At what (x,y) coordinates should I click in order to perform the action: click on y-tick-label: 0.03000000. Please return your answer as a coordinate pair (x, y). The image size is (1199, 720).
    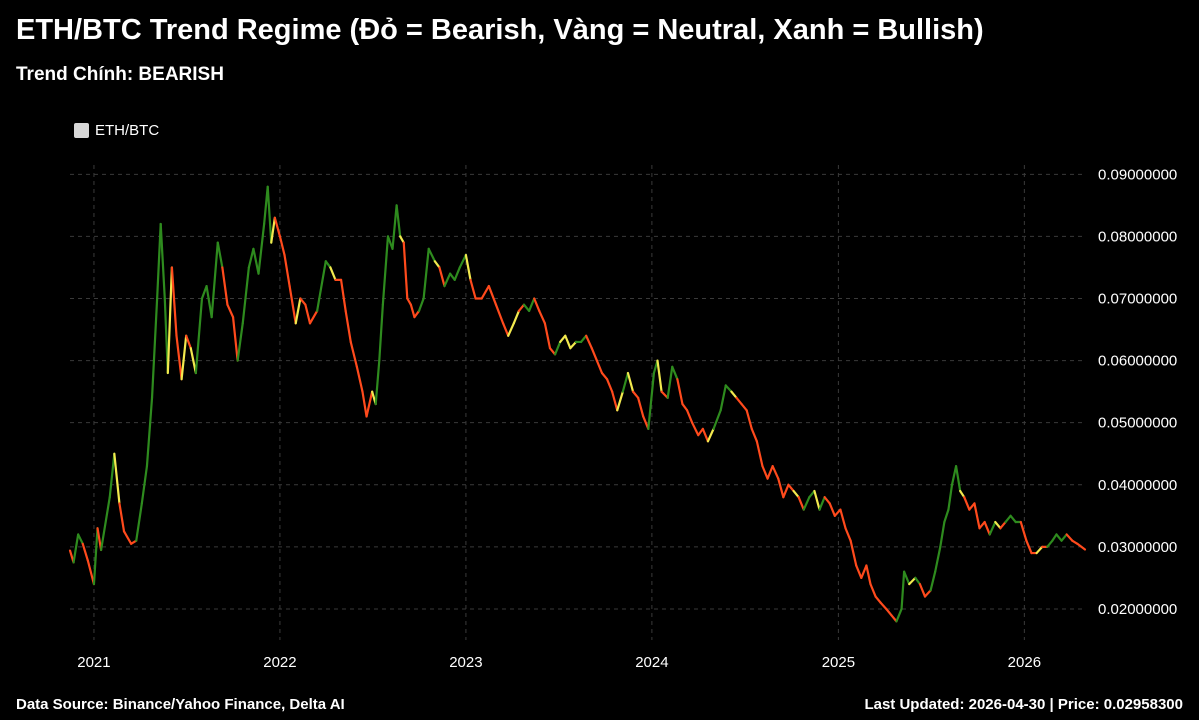
    Looking at the image, I should click on (1137, 547).